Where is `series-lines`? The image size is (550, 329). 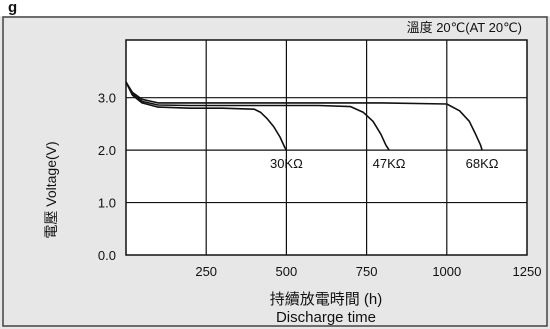
series-lines is located at coordinates (304, 116).